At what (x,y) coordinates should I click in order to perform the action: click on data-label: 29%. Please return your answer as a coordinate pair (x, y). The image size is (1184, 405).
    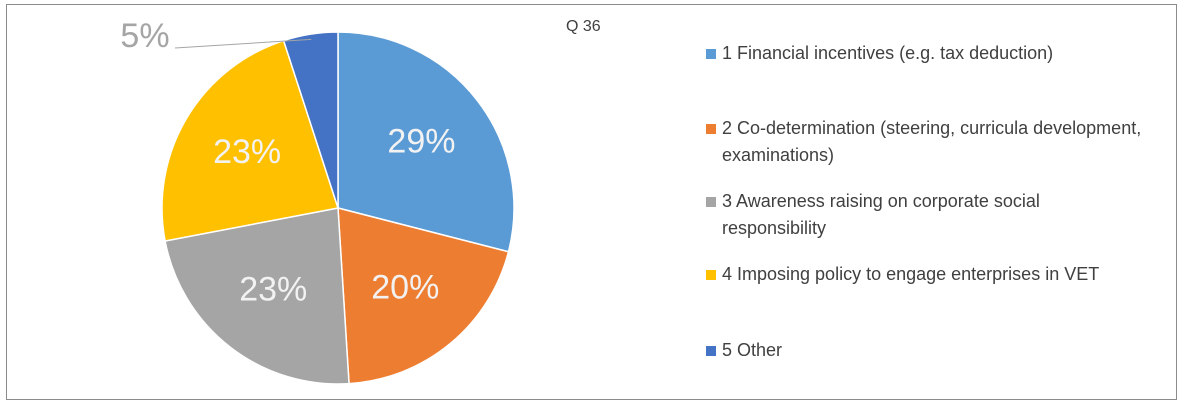
    Looking at the image, I should click on (421, 141).